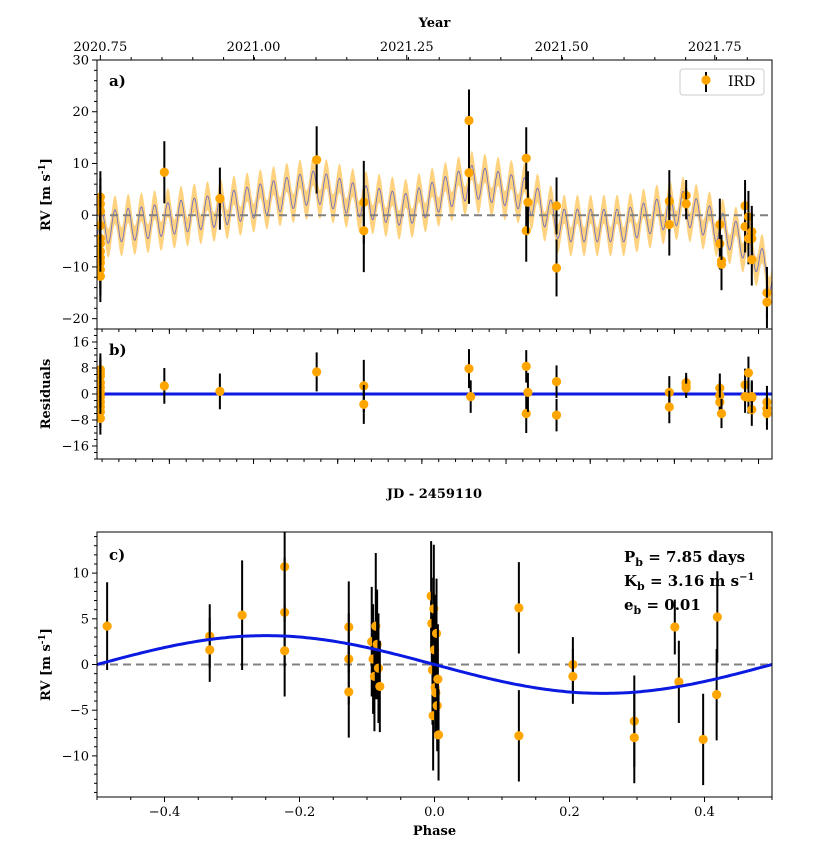  I want to click on annotation-superscript: −1, so click(746, 577).